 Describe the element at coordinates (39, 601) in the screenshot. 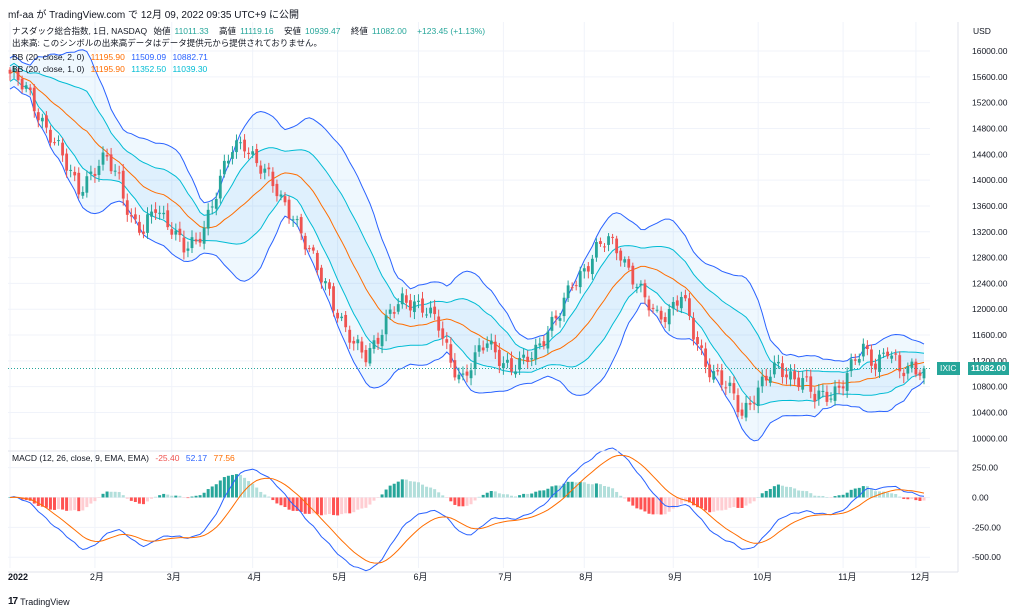

I see `footer-brand: 17 TradingView` at that location.